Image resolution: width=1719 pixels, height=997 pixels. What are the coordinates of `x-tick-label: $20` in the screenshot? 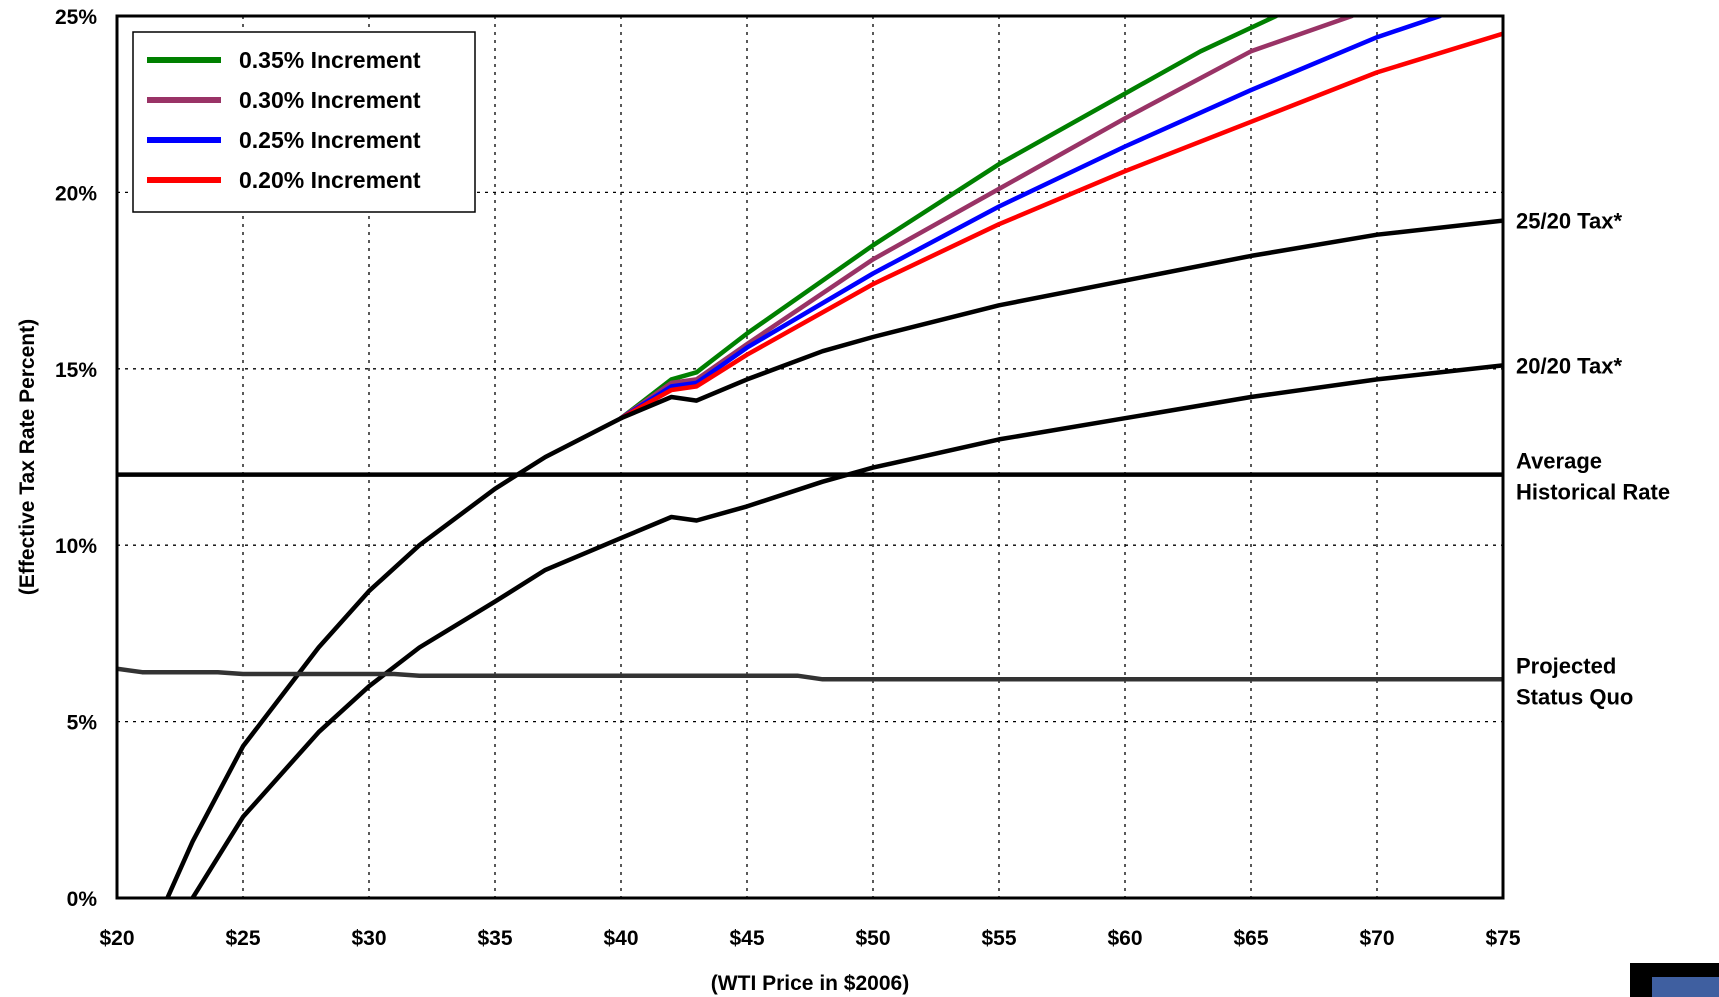 It's located at (116, 938).